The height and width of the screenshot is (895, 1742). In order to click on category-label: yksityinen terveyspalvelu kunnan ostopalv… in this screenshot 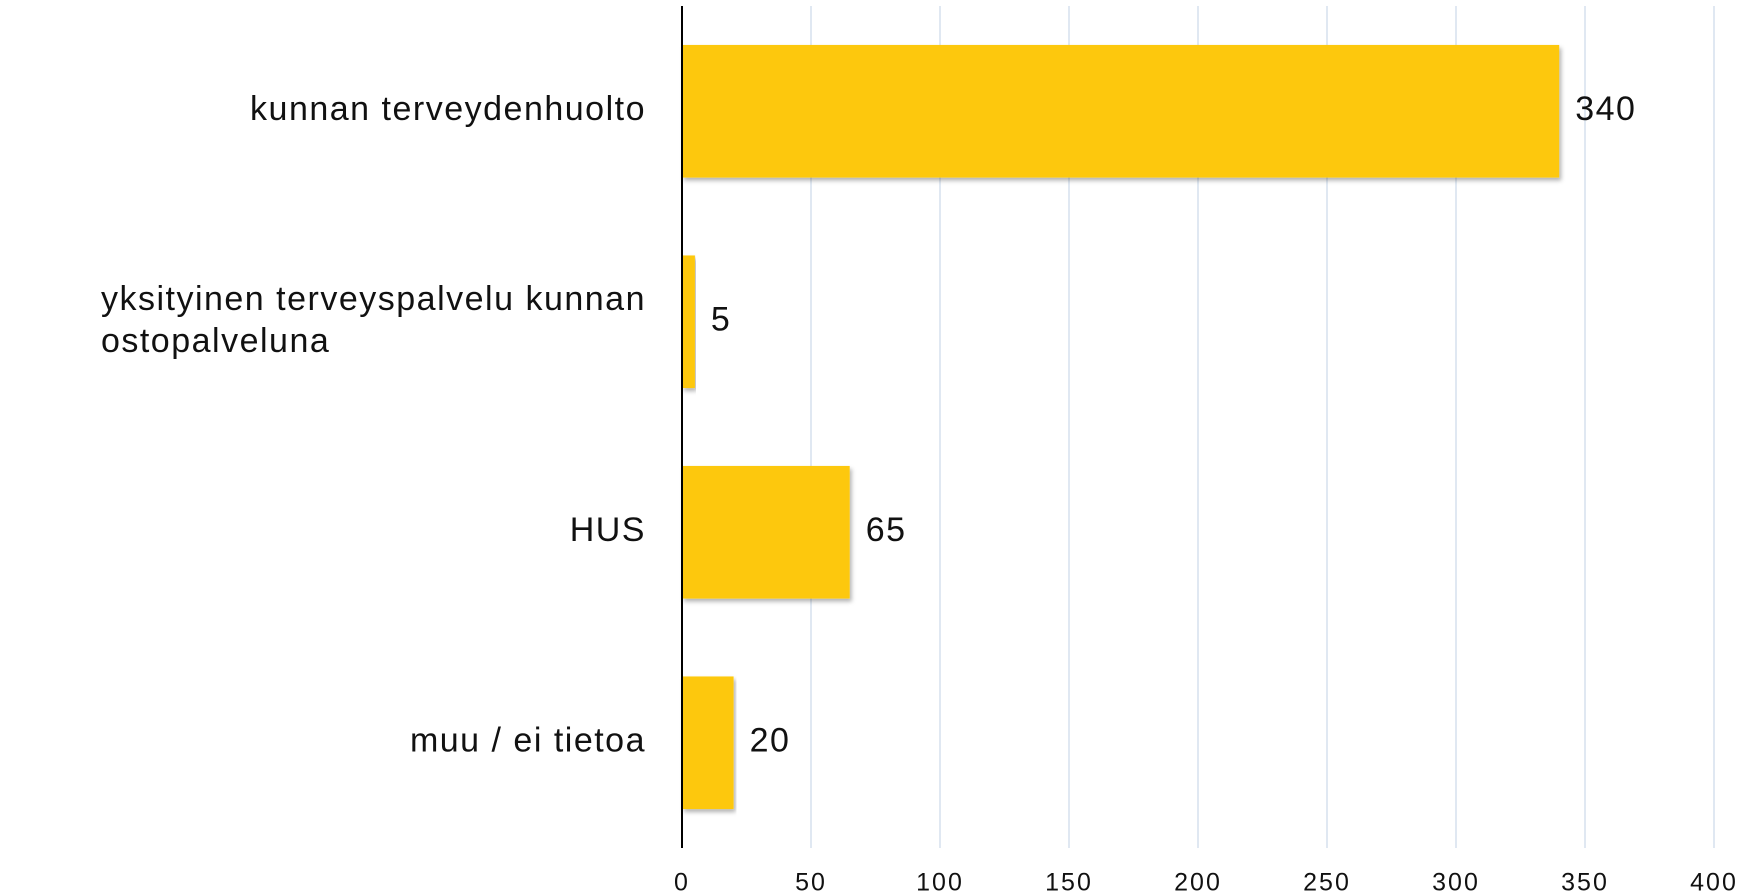, I will do `click(373, 320)`.